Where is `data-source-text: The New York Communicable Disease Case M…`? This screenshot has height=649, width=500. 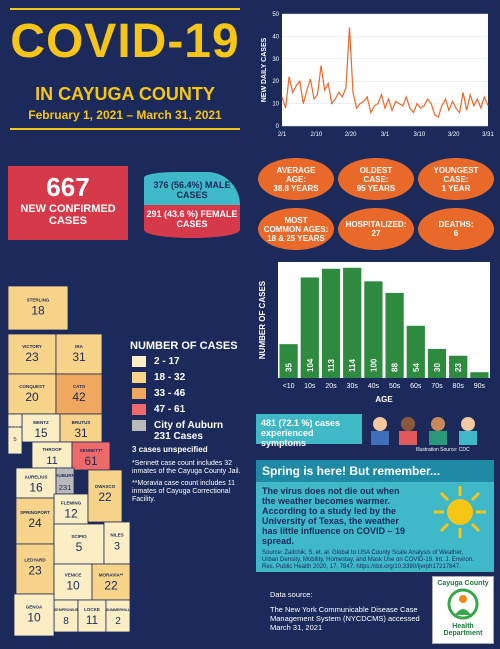
data-source-text: The New York Communicable Disease Case M… is located at coordinates (345, 618).